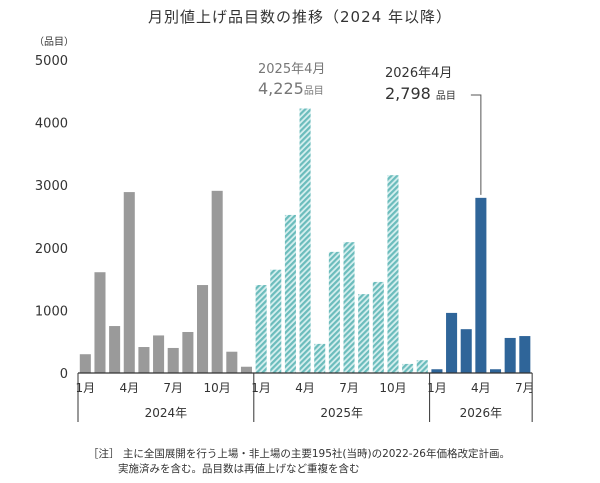 Image resolution: width=600 pixels, height=483 pixels. Describe the element at coordinates (51, 186) in the screenshot. I see `y-tick-label: 3000` at that location.